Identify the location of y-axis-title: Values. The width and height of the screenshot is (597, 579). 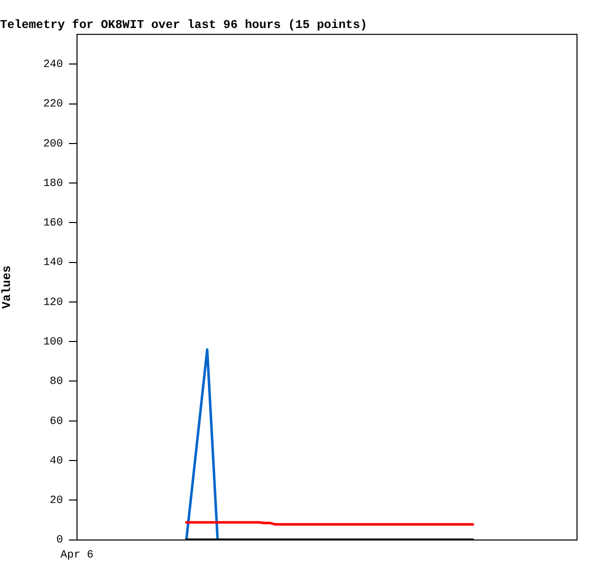
(7, 287).